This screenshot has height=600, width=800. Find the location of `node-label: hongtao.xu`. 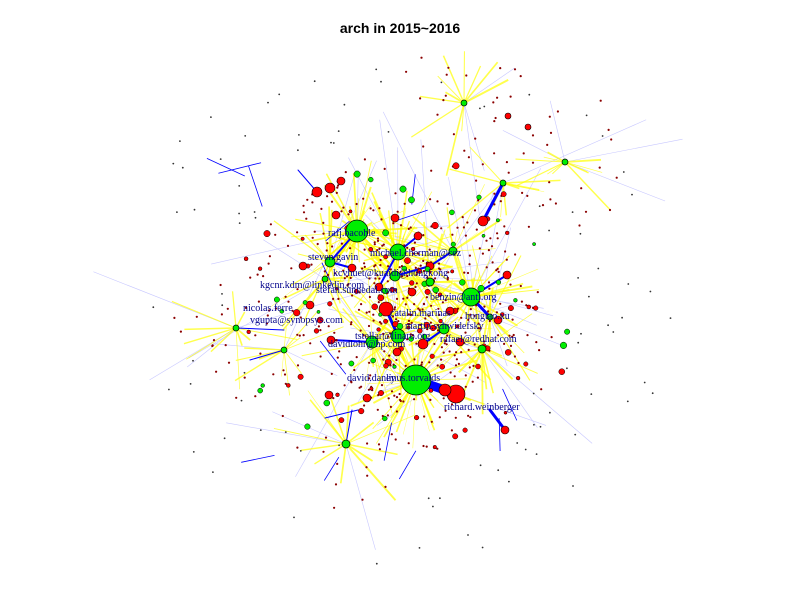

node-label: hongtao.xu is located at coordinates (487, 316).